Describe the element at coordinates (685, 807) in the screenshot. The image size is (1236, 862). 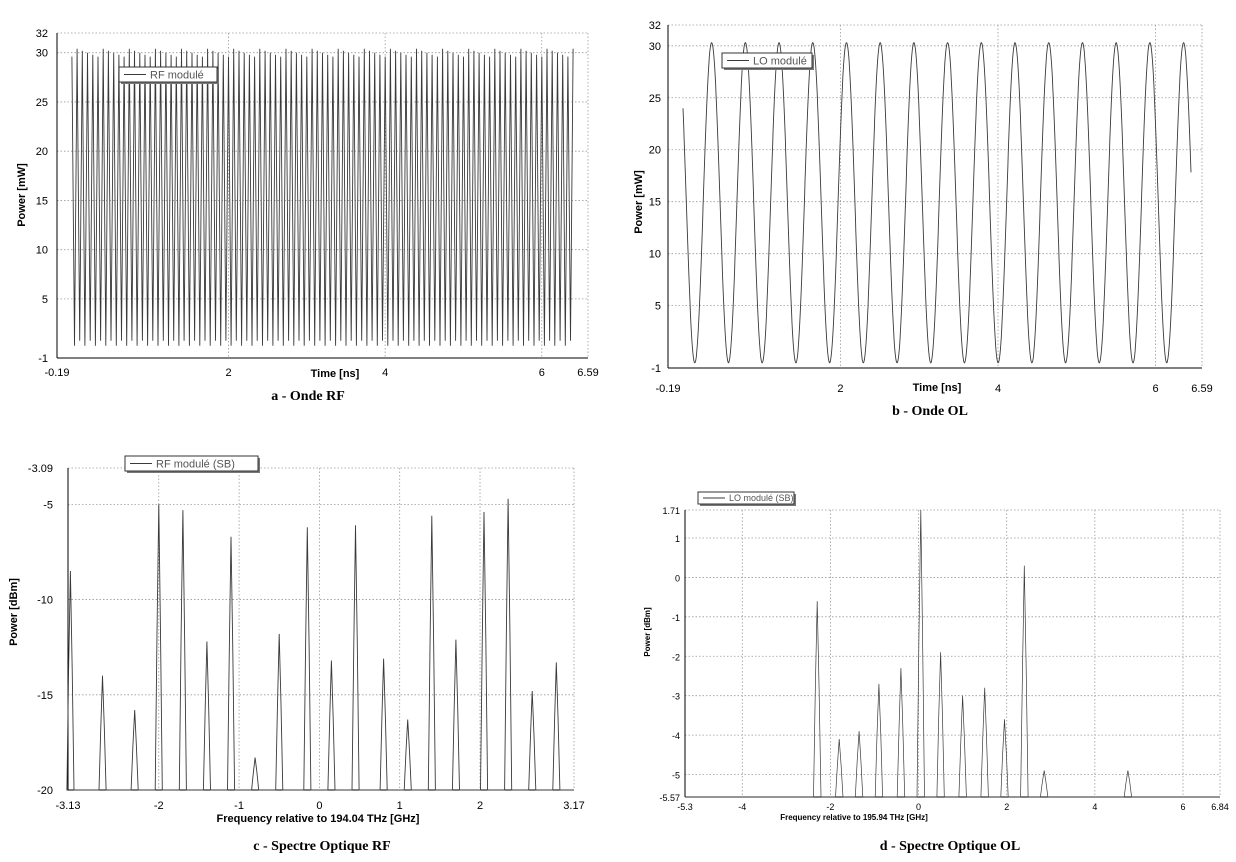
I see `x-tick-label: -5.3` at that location.